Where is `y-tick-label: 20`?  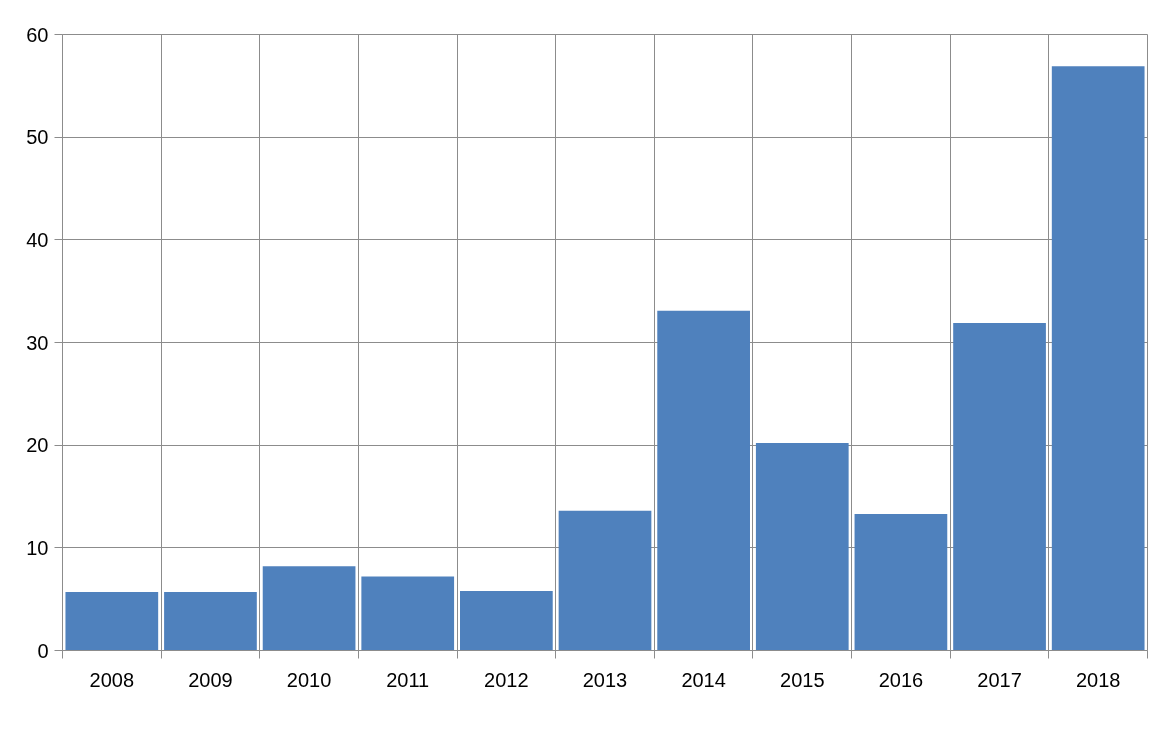
y-tick-label: 20 is located at coordinates (37, 445).